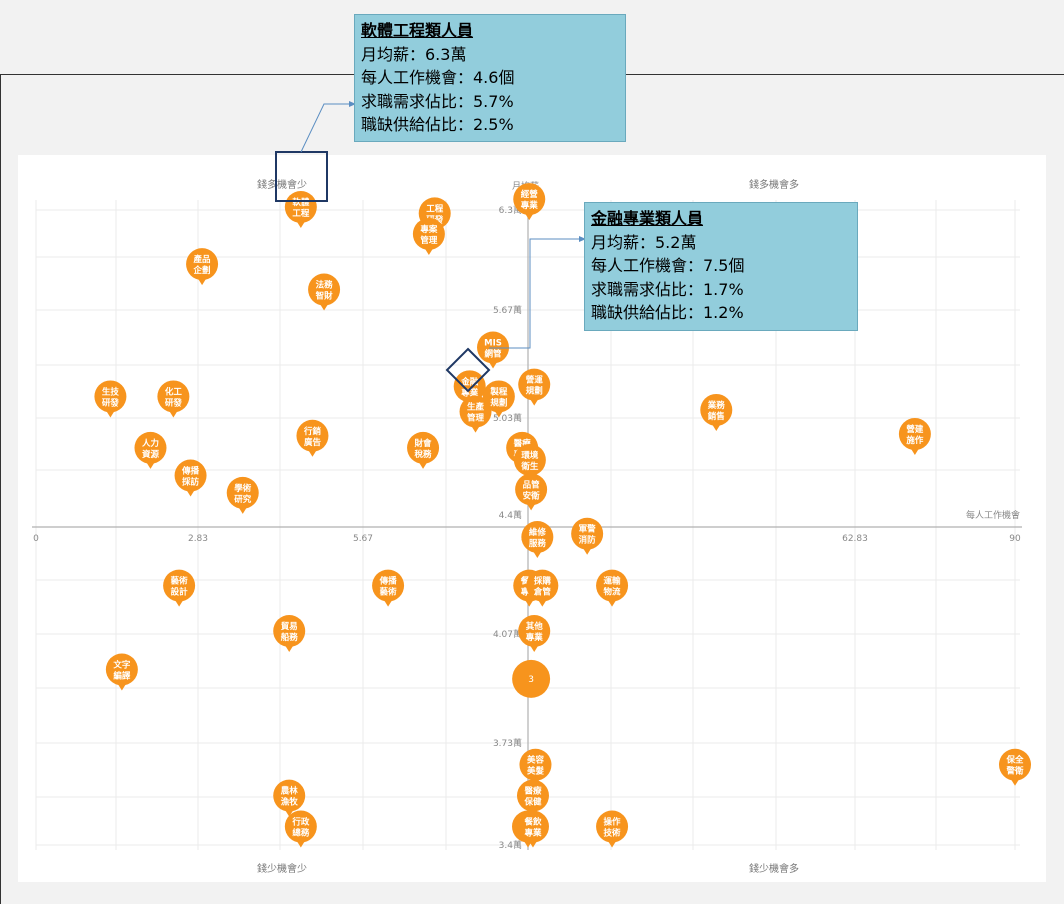  What do you see at coordinates (191, 482) in the screenshot?
I see `point-label: 採訪` at bounding box center [191, 482].